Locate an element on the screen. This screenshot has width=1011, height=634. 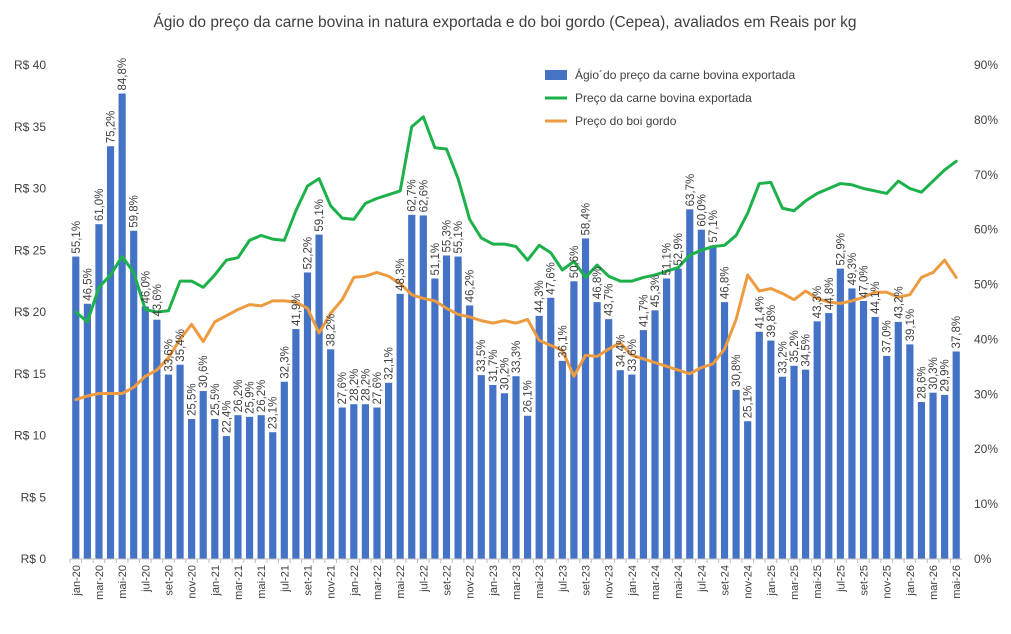
x-tick-label: mar-22 is located at coordinates (378, 582).